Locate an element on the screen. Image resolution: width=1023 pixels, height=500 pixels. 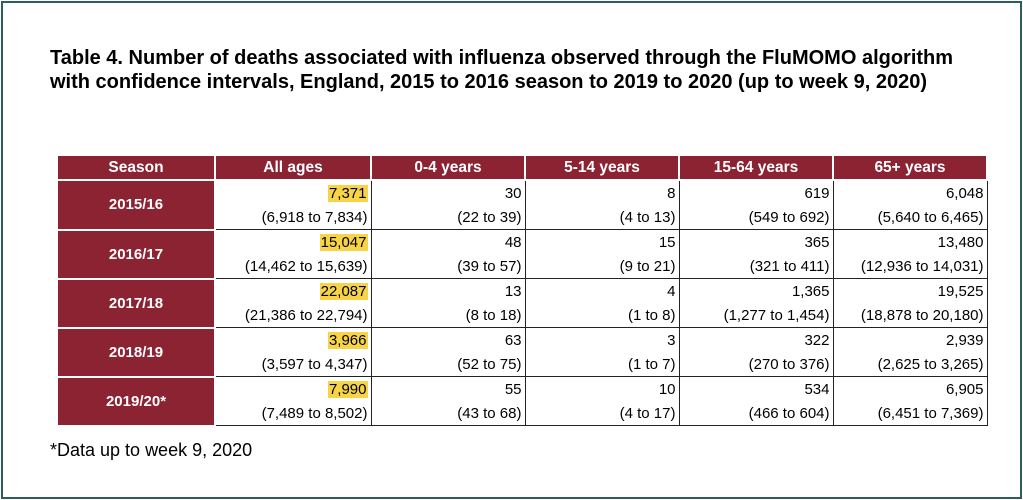
value-cell: 6,048 is located at coordinates (910, 192).